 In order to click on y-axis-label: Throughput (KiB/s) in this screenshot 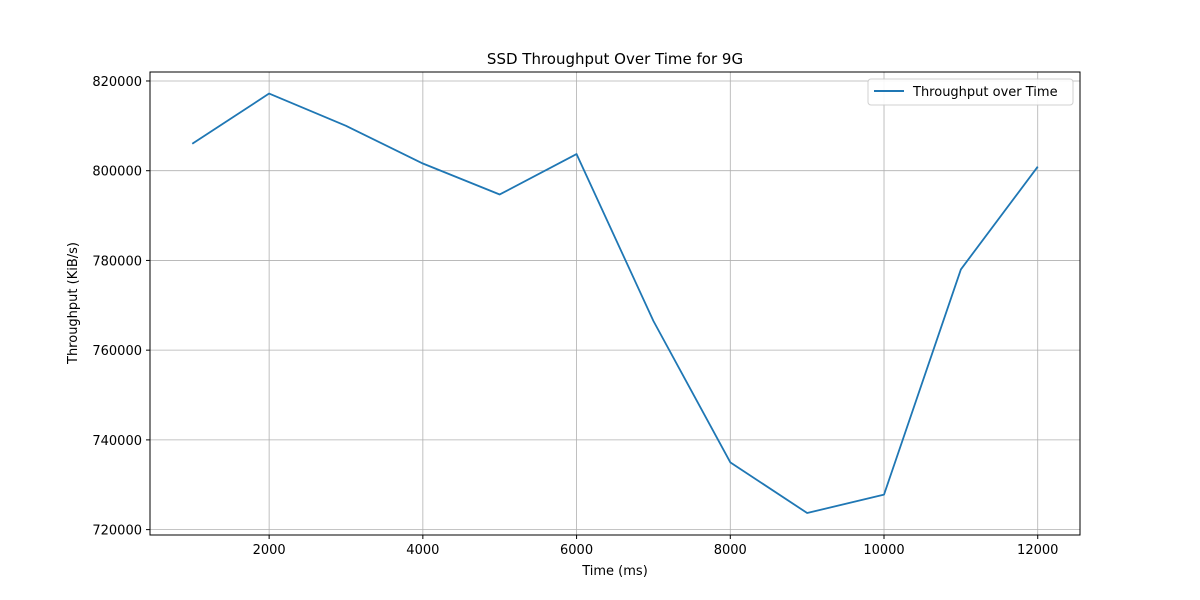, I will do `click(73, 303)`.